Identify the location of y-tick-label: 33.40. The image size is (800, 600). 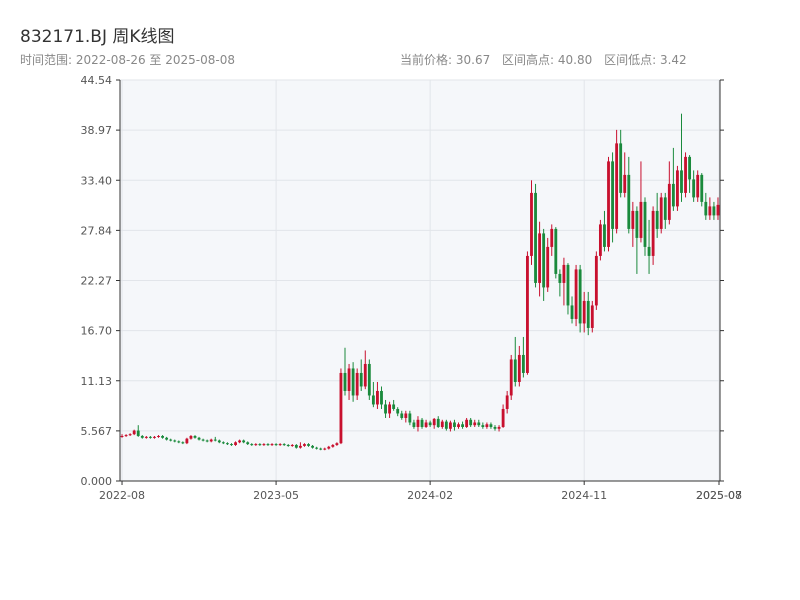
(97, 180).